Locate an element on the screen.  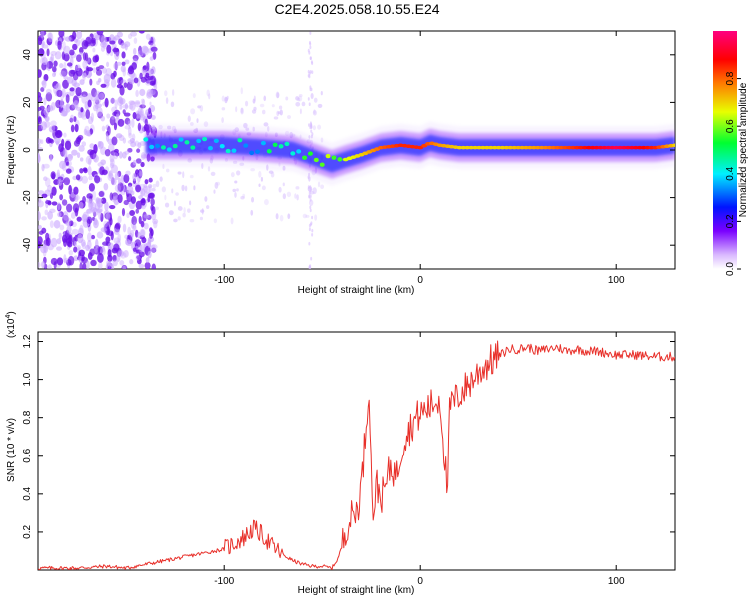
colorbar-gradient is located at coordinates (725, 150).